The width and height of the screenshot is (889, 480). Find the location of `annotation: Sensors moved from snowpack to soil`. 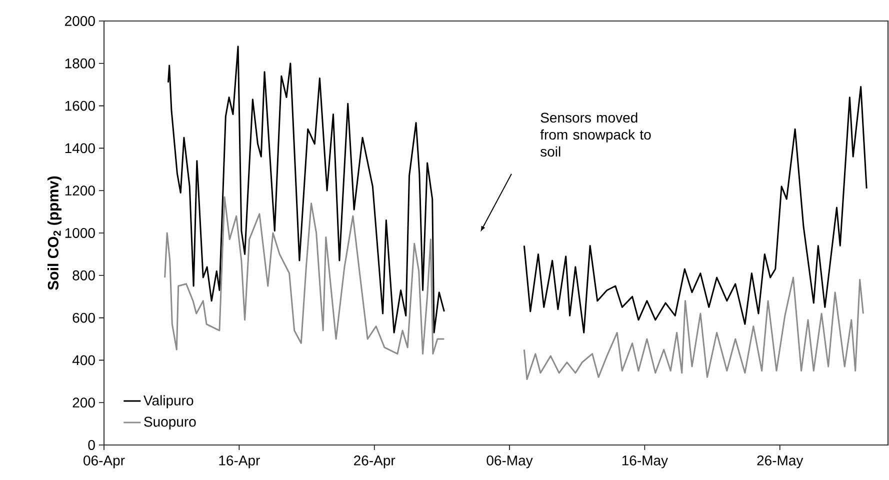

annotation: Sensors moved from snowpack to soil is located at coordinates (595, 134).